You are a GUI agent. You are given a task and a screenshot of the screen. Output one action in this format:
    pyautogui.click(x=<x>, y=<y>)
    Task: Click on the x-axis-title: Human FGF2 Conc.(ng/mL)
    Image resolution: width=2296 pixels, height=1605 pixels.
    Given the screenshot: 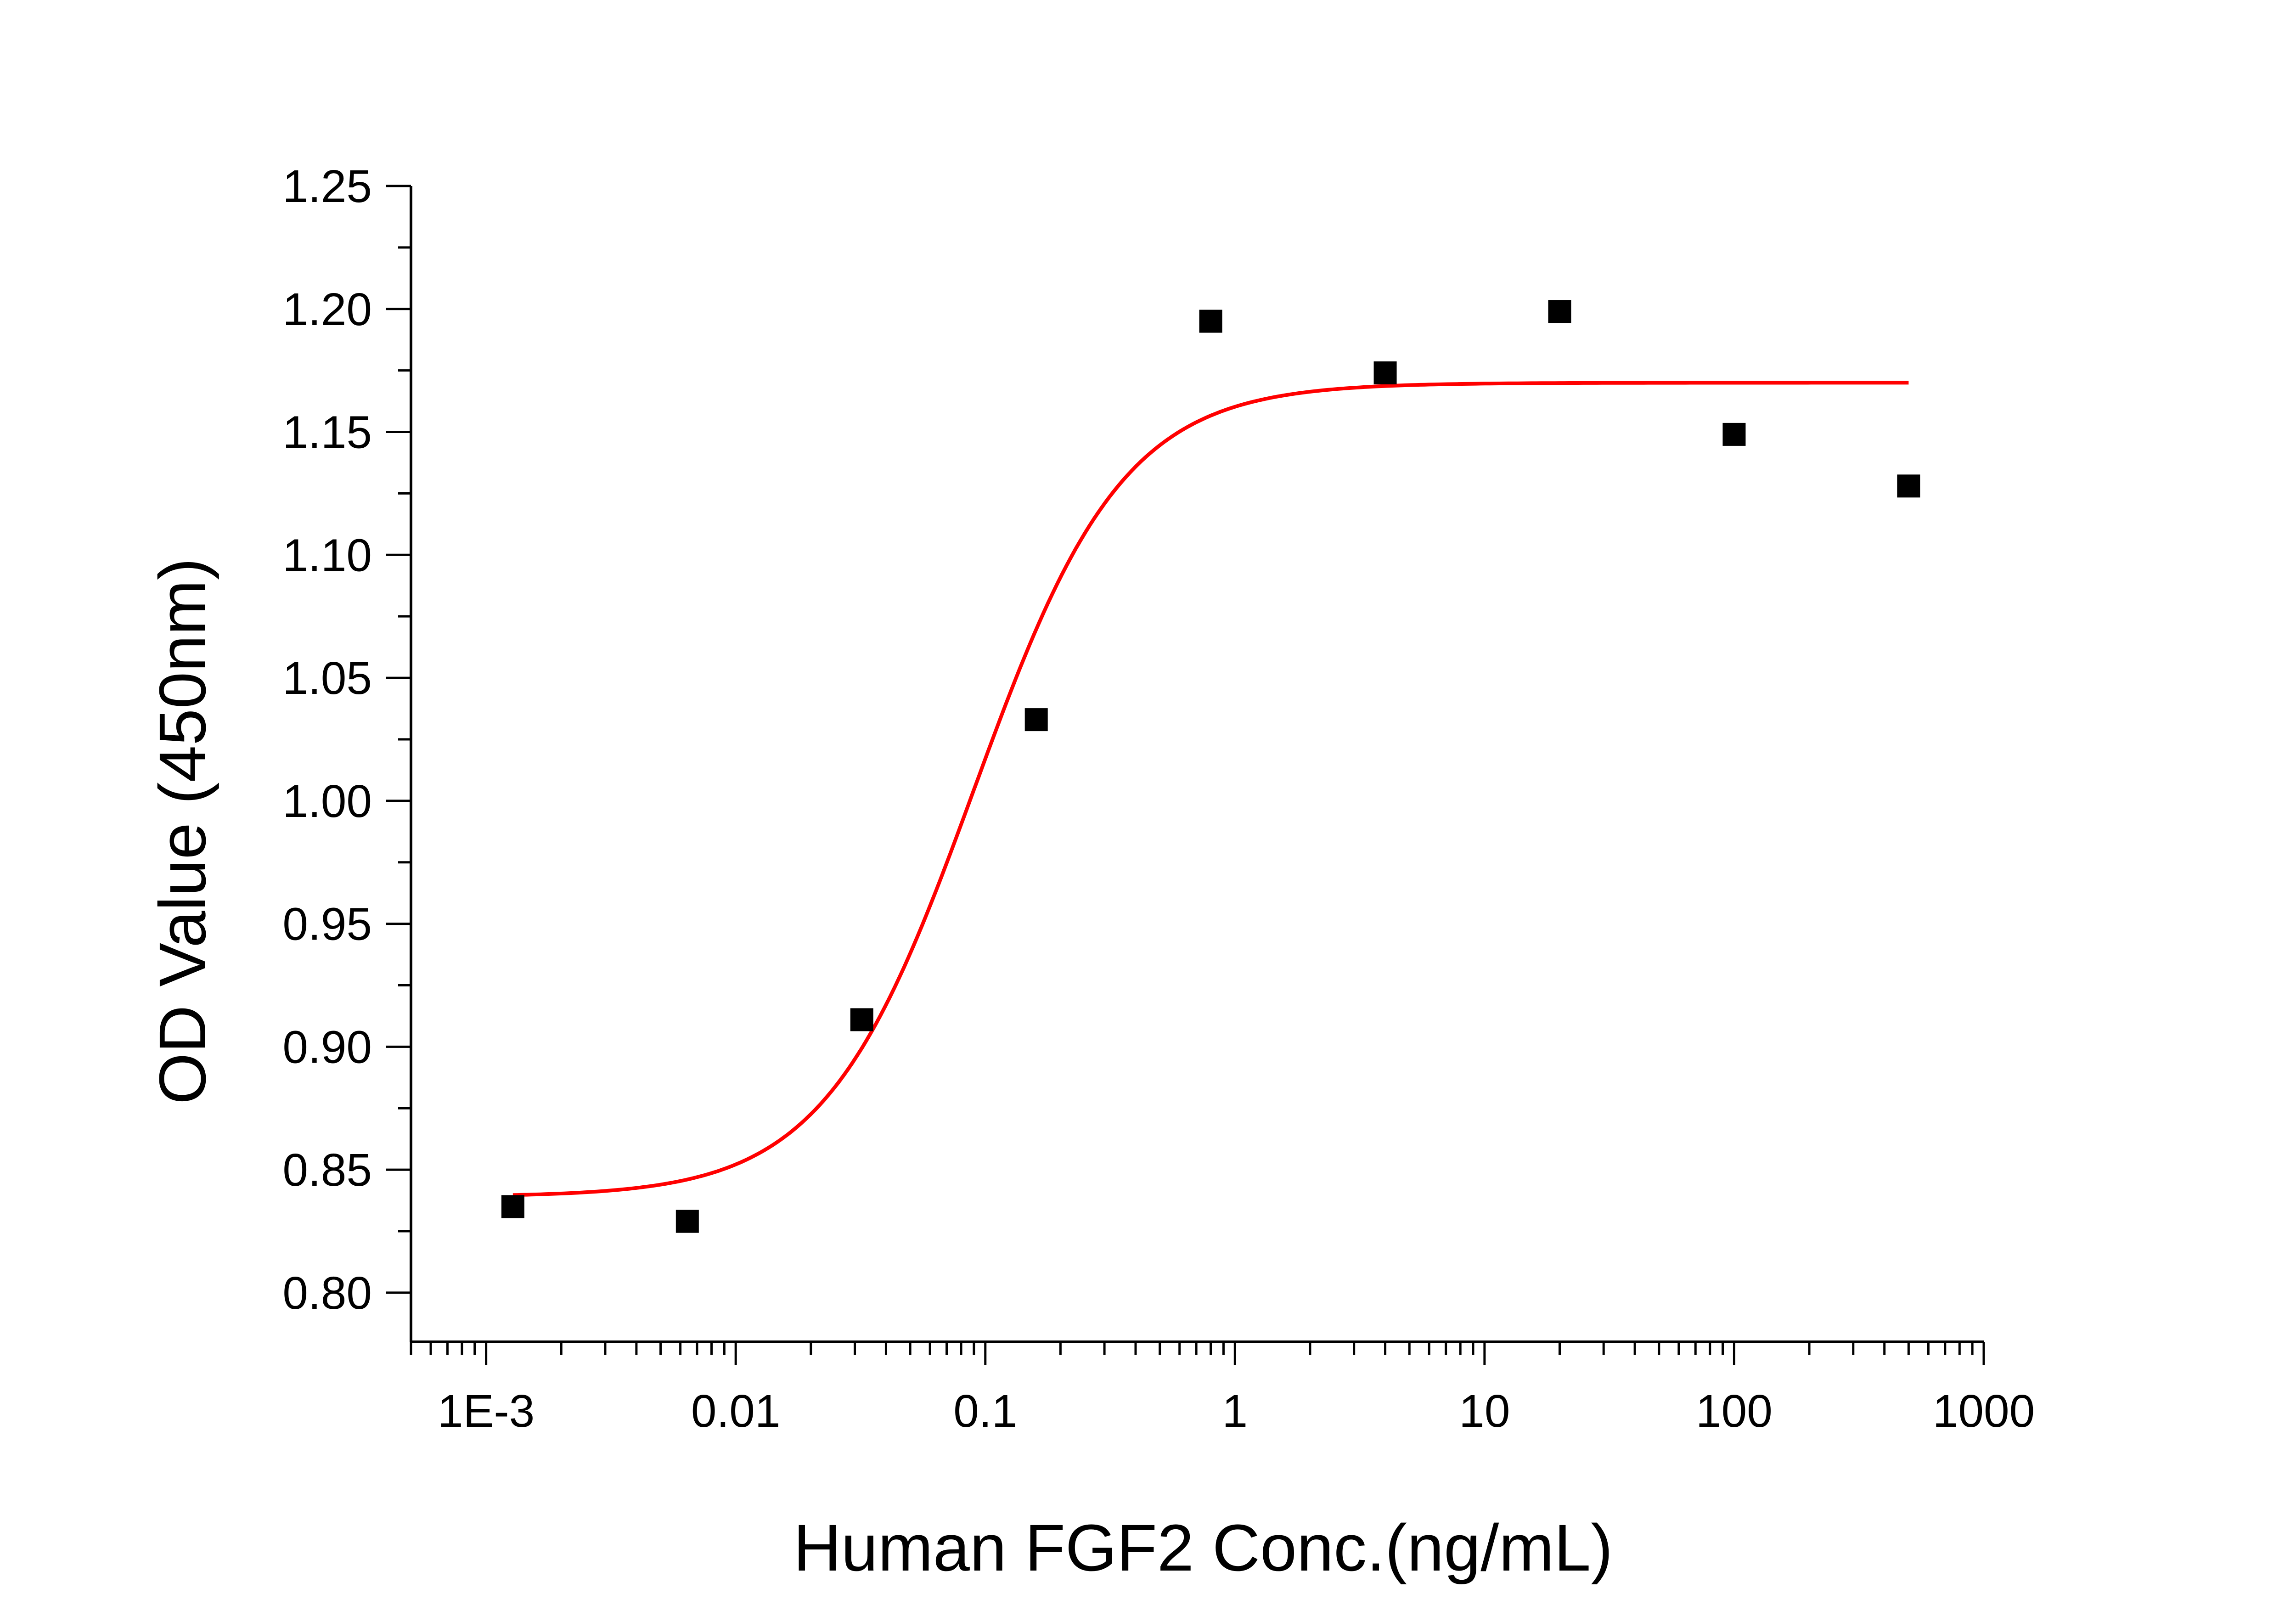 What is the action you would take?
    pyautogui.click(x=1203, y=1548)
    